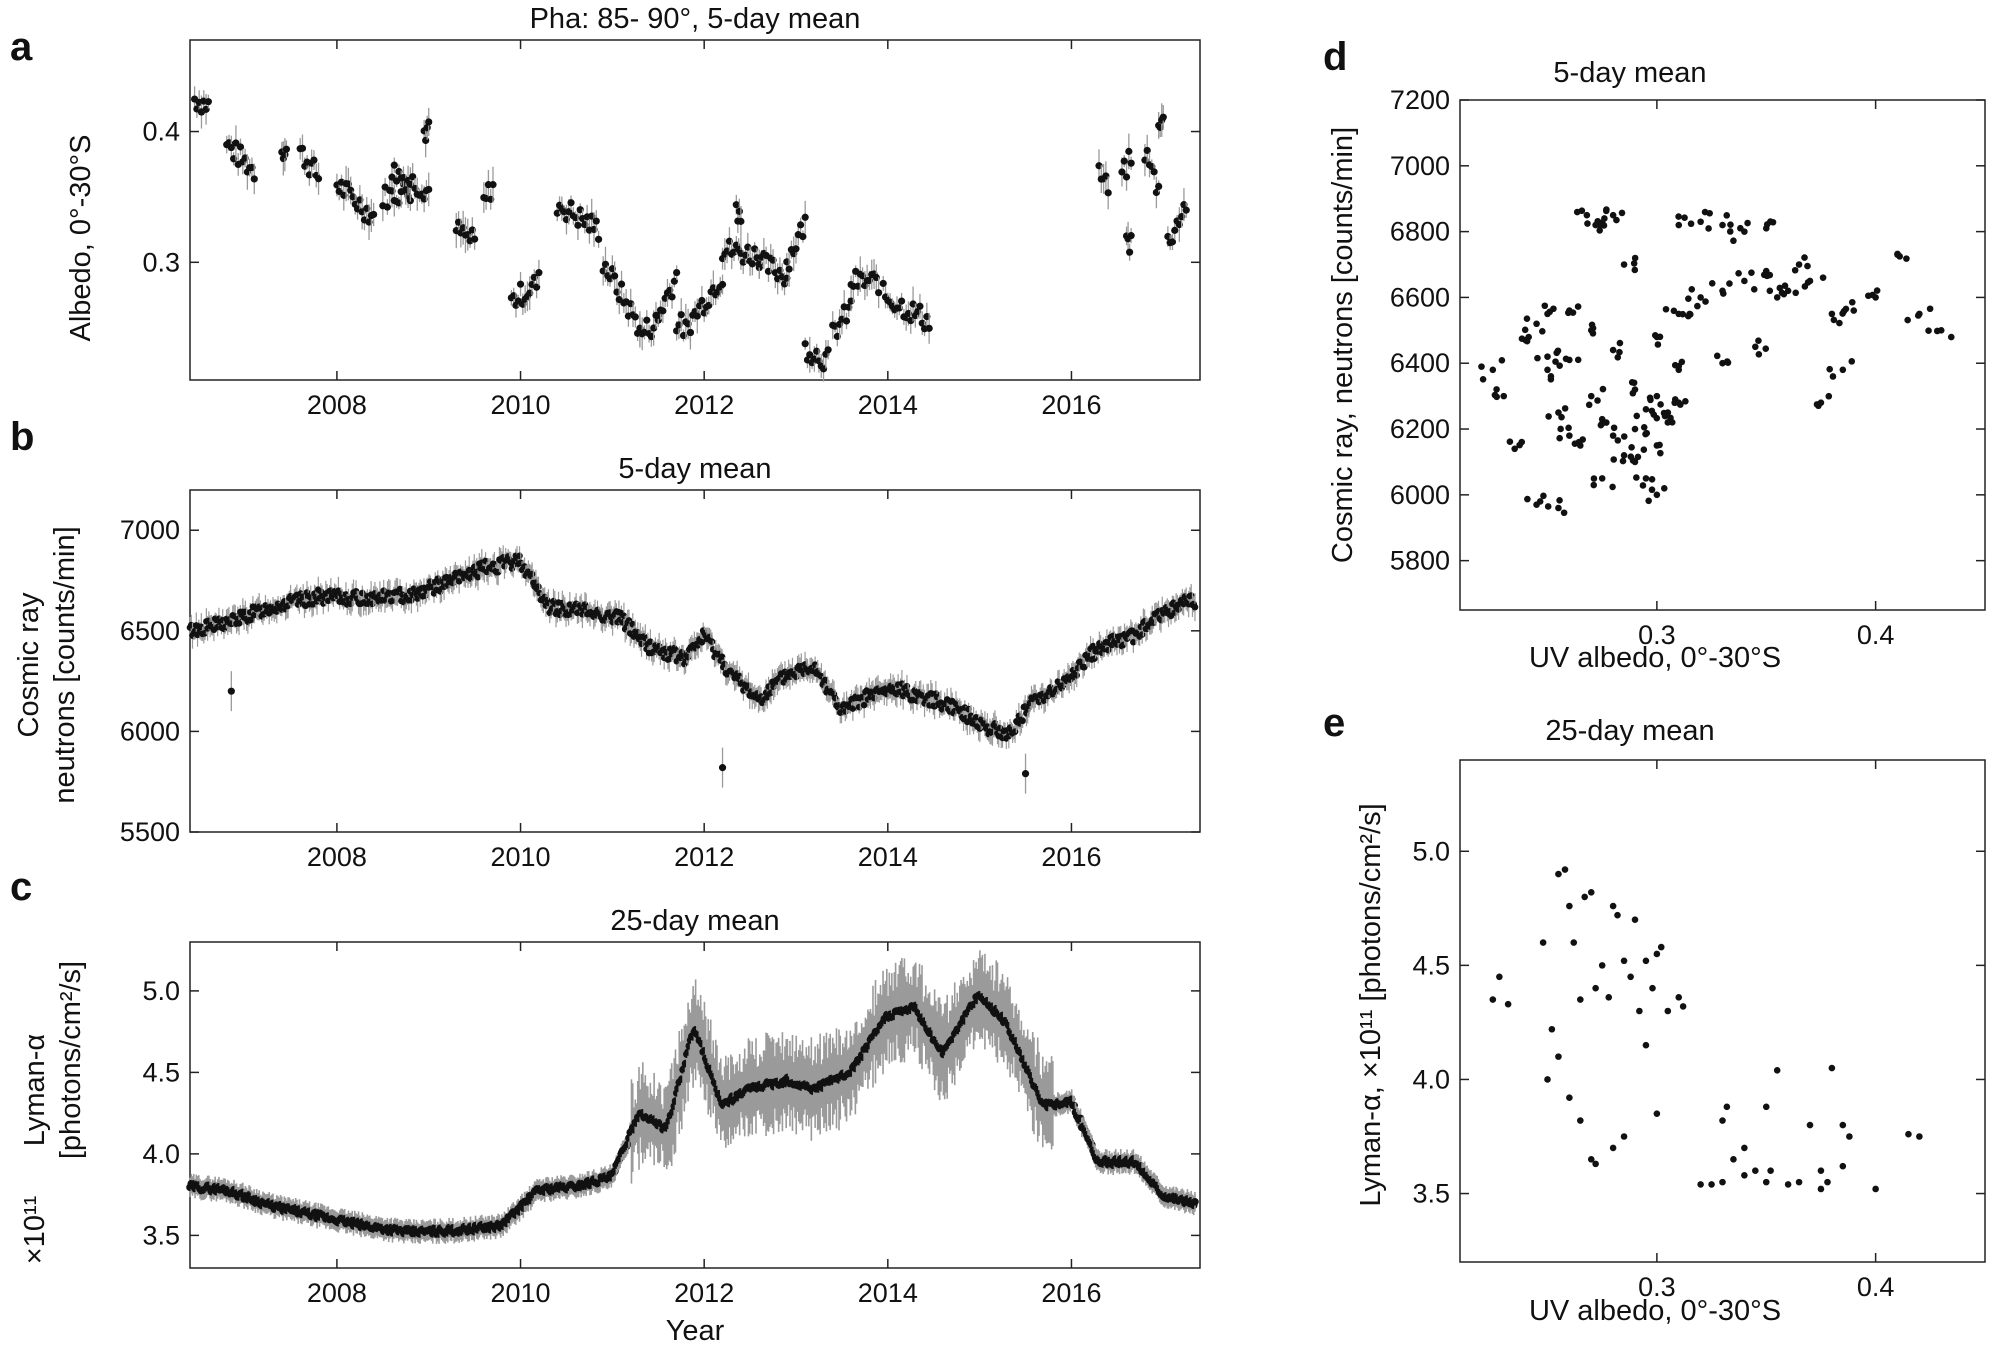 The width and height of the screenshot is (2000, 1347). Describe the element at coordinates (1431, 1194) in the screenshot. I see `y-tick-label: 3.5` at that location.